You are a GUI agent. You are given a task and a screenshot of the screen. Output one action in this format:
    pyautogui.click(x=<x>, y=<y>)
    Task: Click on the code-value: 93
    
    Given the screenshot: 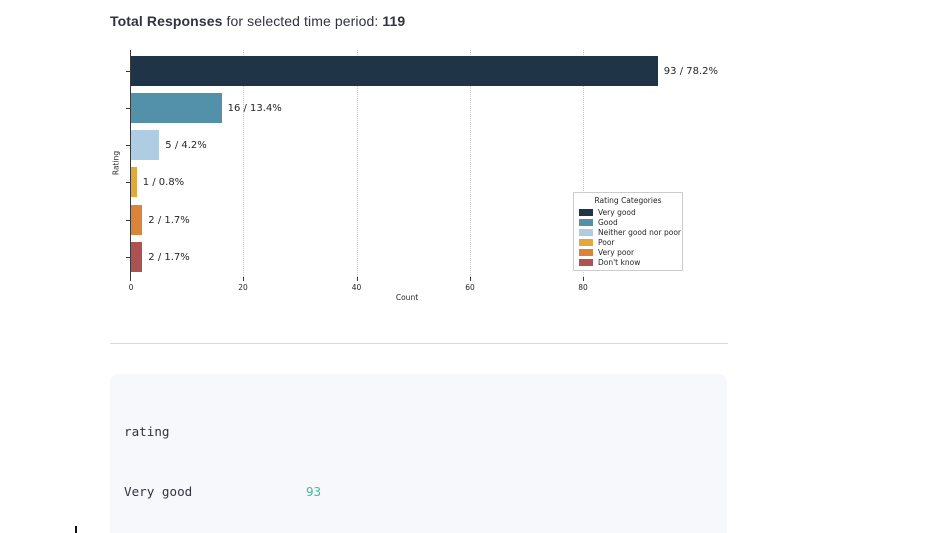 What is the action you would take?
    pyautogui.click(x=313, y=491)
    